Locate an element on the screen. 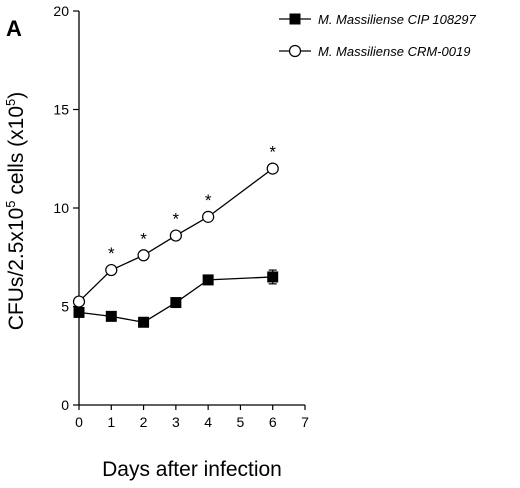 The image size is (520, 488). x-tick-label: 4 is located at coordinates (208, 422).